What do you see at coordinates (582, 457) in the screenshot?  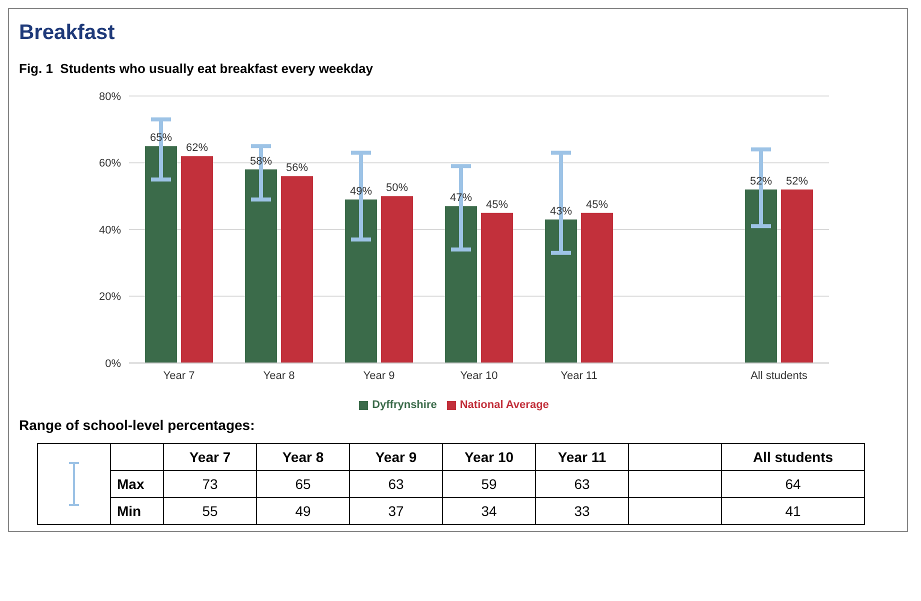 I see `category-label: Year 11` at bounding box center [582, 457].